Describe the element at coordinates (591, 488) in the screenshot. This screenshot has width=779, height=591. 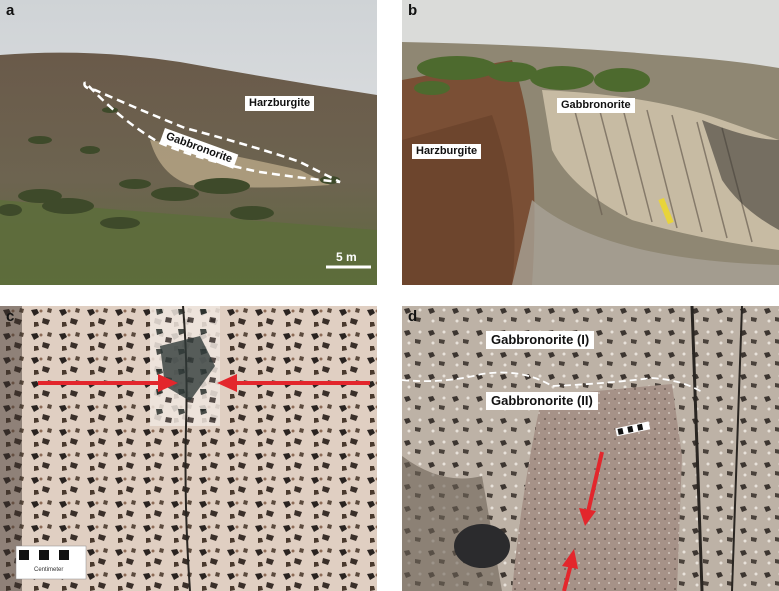
I see `red-arrow-down` at that location.